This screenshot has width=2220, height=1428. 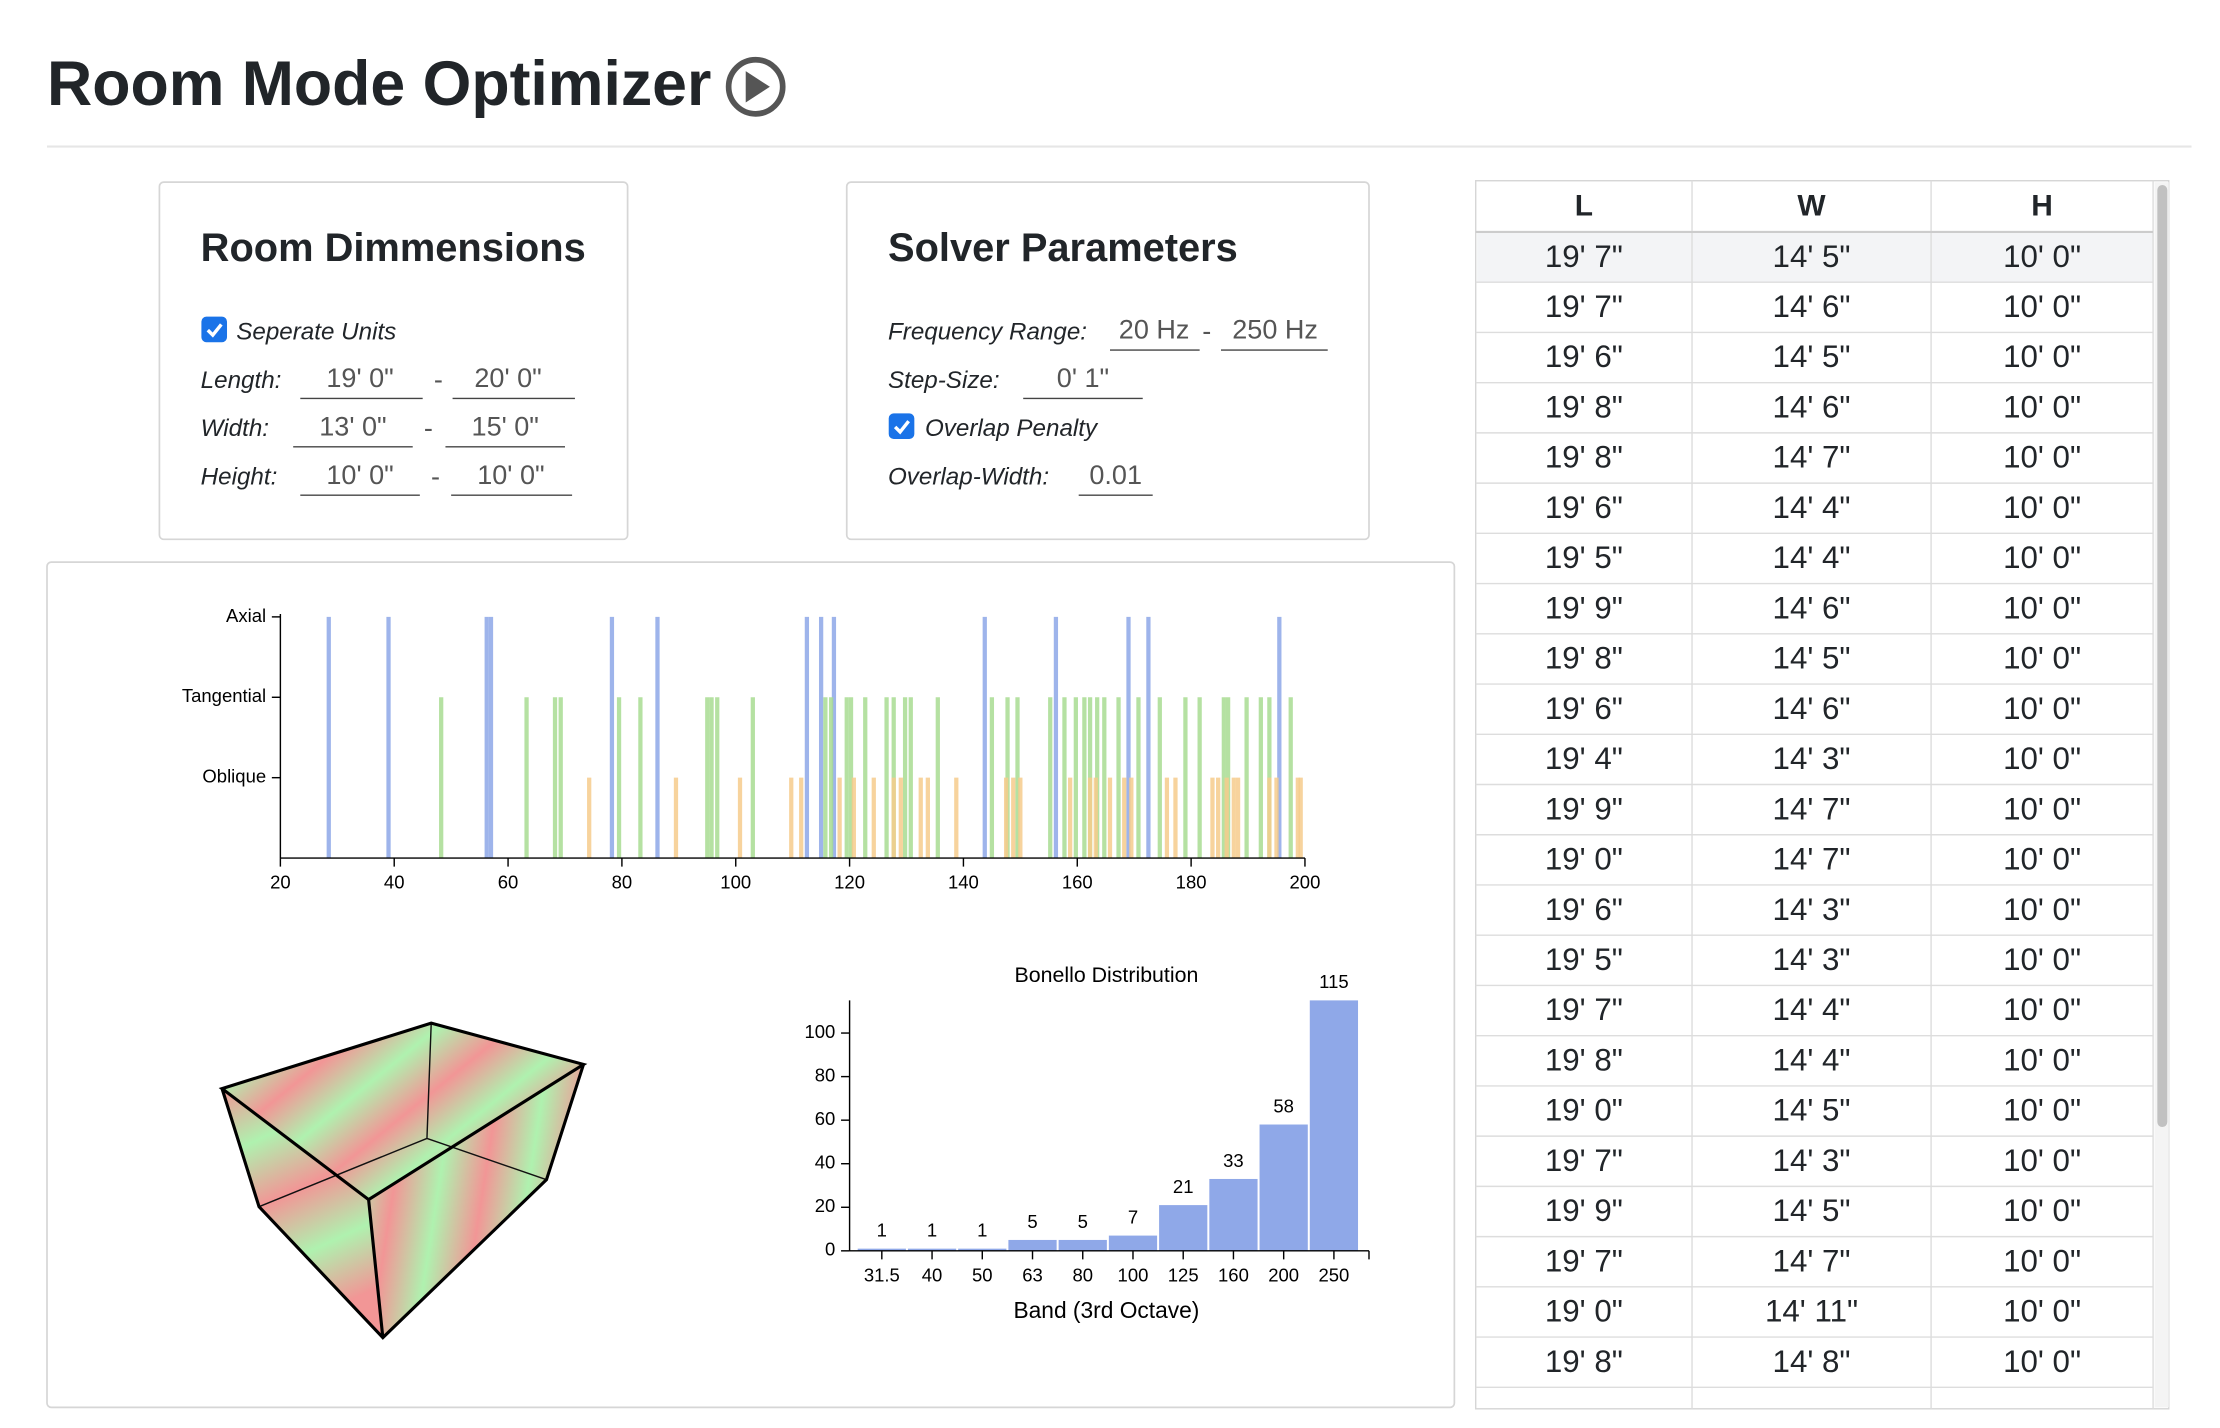 What do you see at coordinates (1275, 330) in the screenshot?
I see `input: 250 Hz` at bounding box center [1275, 330].